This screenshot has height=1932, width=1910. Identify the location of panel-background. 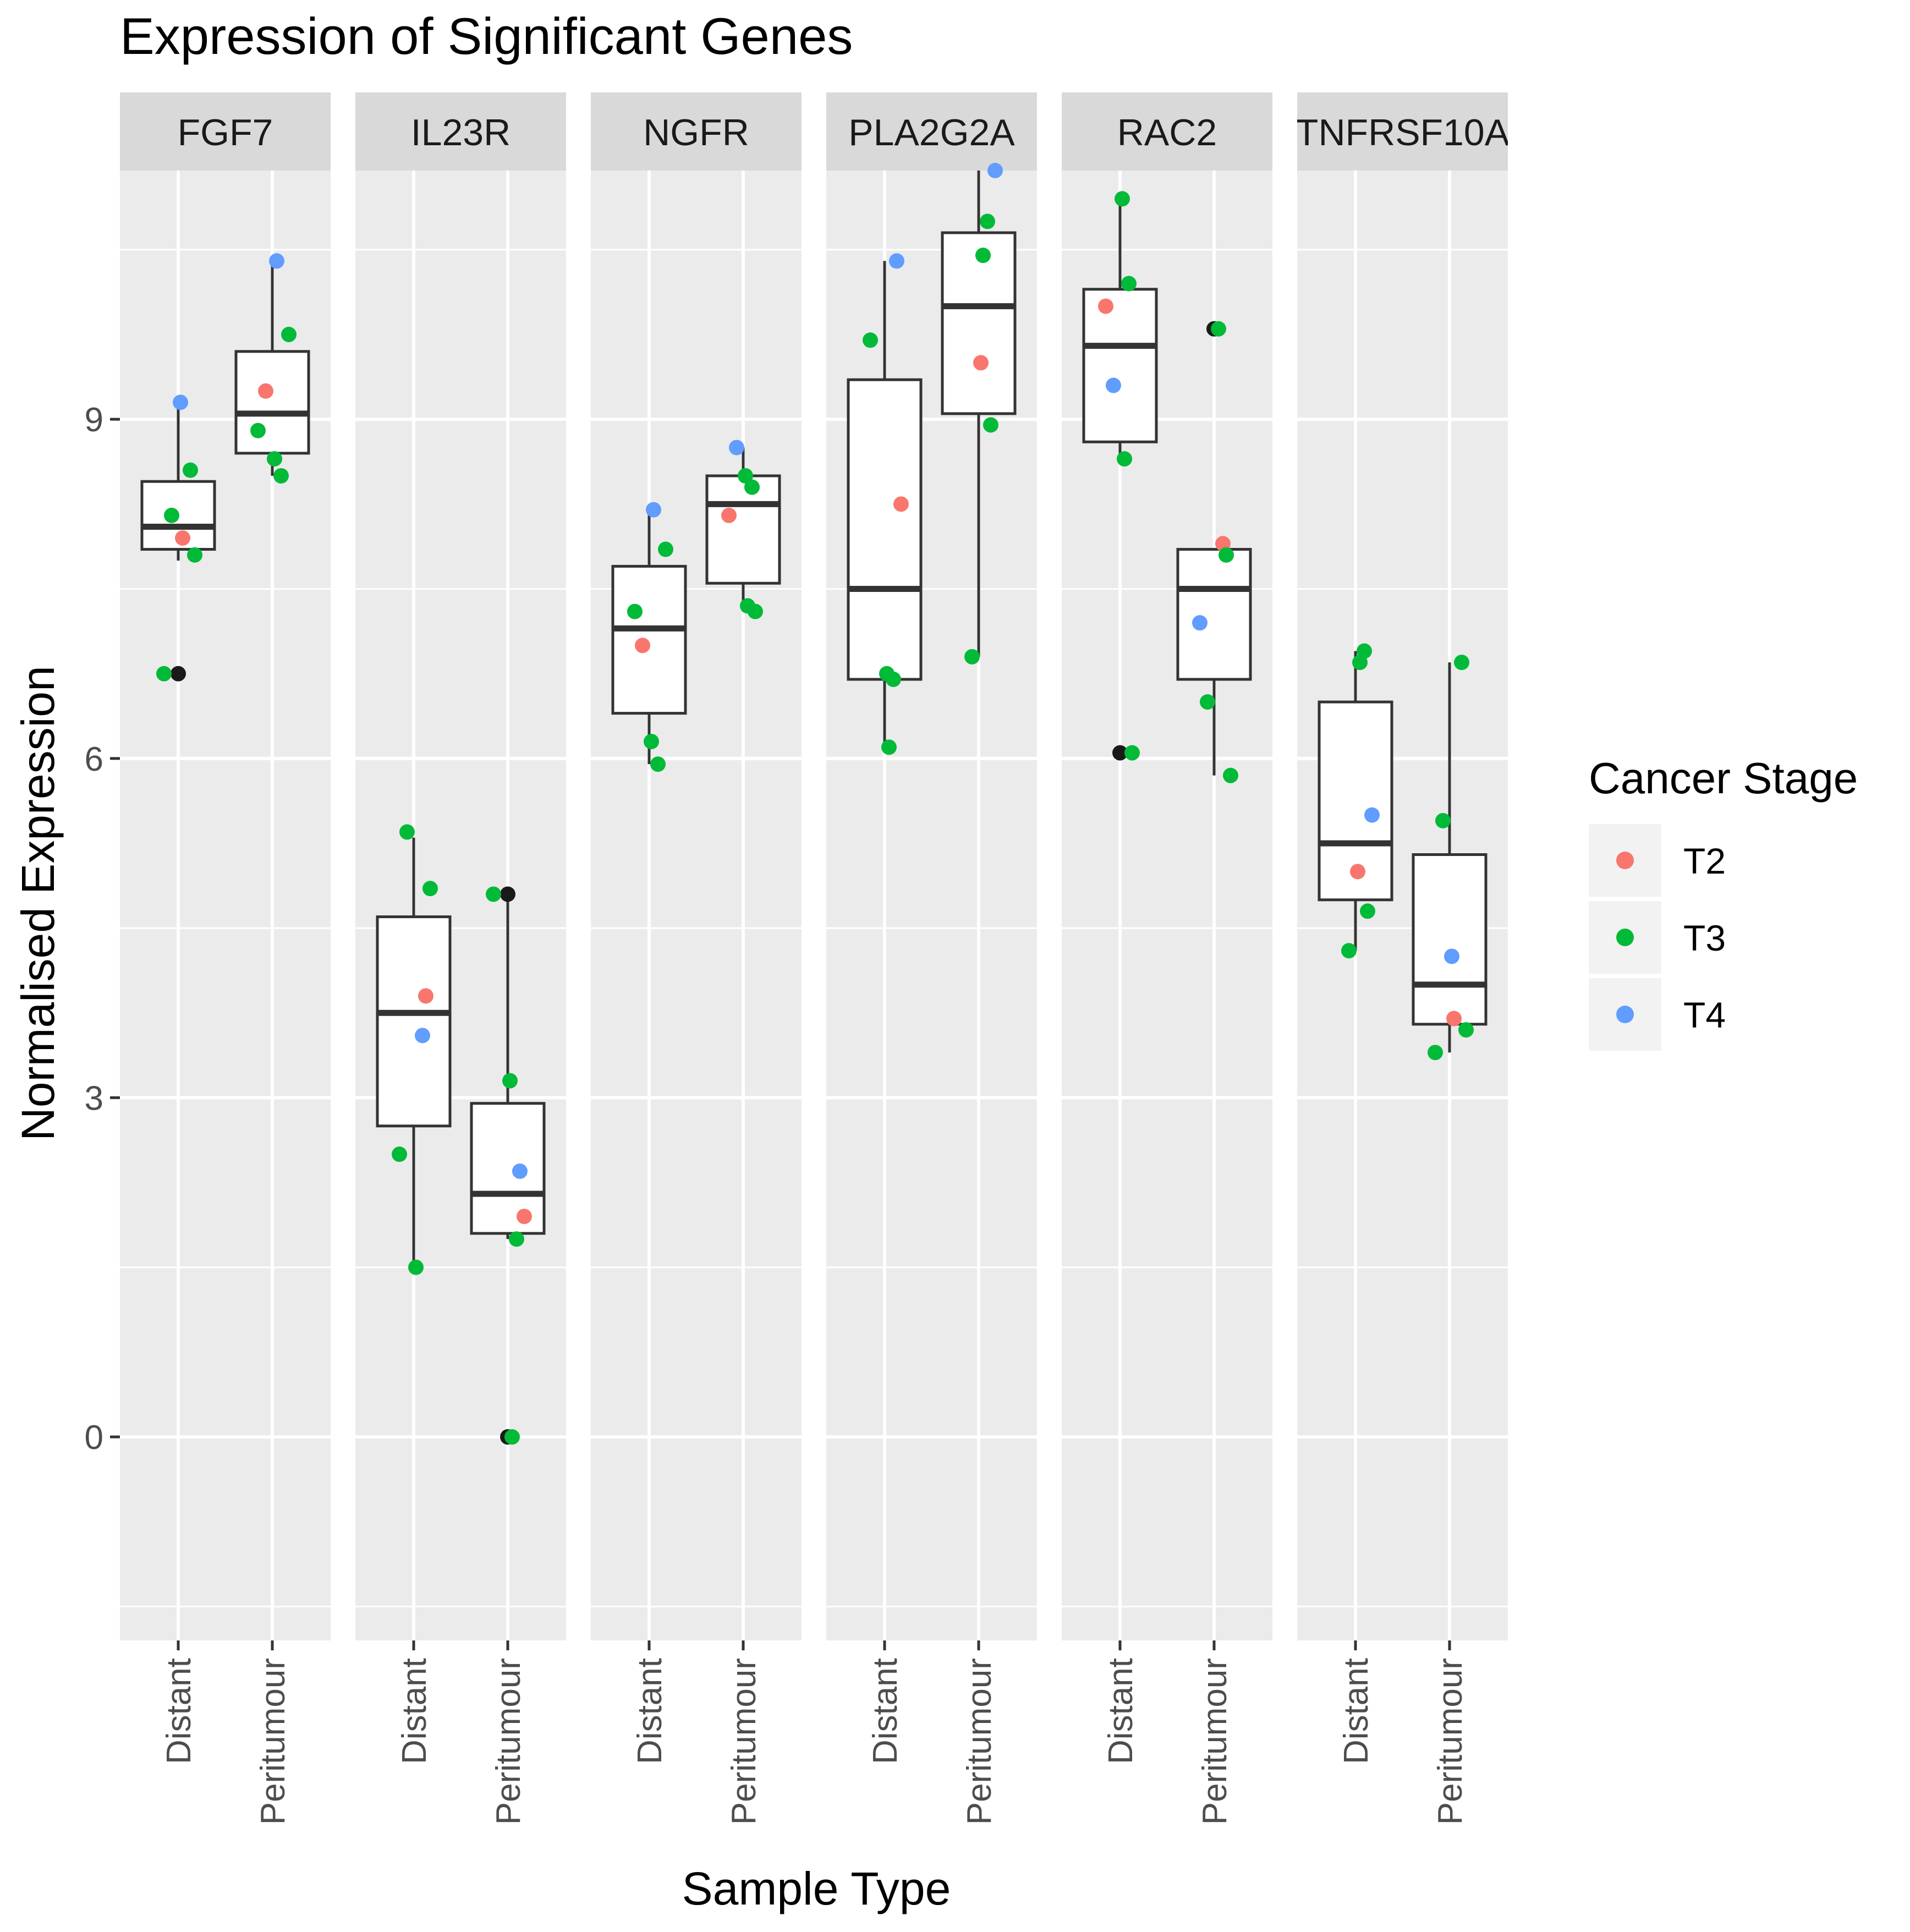
(696, 905).